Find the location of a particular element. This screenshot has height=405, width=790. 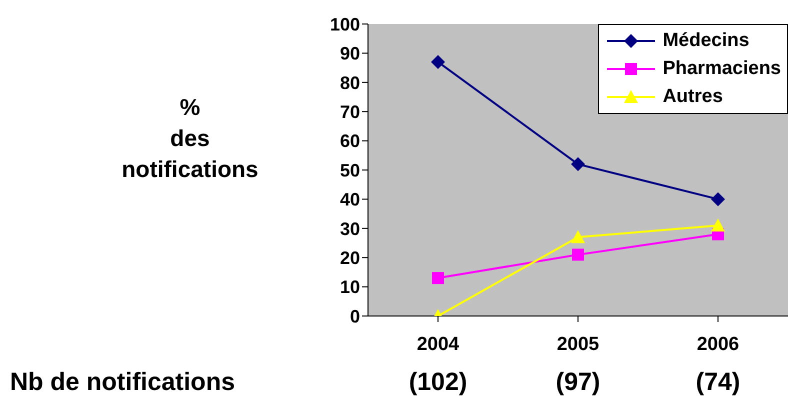

y-tick-label: 30 is located at coordinates (350, 228).